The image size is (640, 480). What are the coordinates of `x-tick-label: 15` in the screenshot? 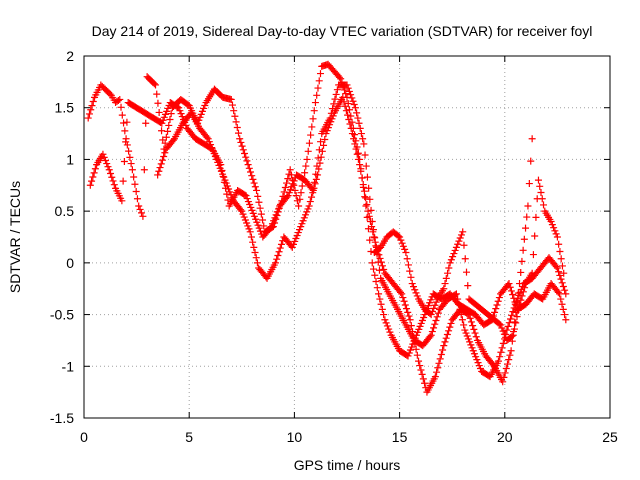 It's located at (400, 437).